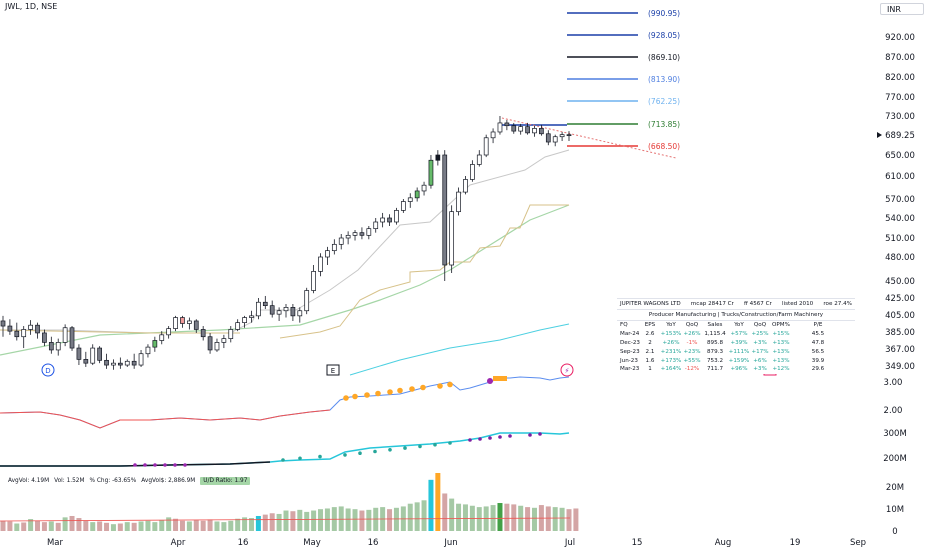 This screenshot has height=550, width=932. What do you see at coordinates (721, 325) in the screenshot?
I see `table-header-row: FQ EPS YoY QoQ Sales YoY QoQ OPM% P/E` at bounding box center [721, 325].